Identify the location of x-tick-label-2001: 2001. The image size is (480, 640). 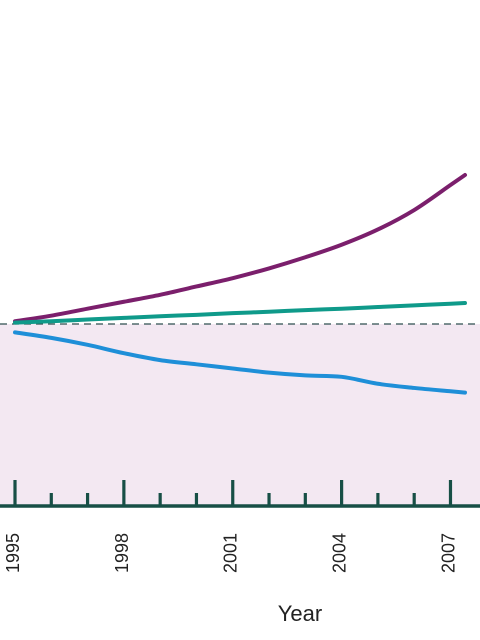
(231, 553).